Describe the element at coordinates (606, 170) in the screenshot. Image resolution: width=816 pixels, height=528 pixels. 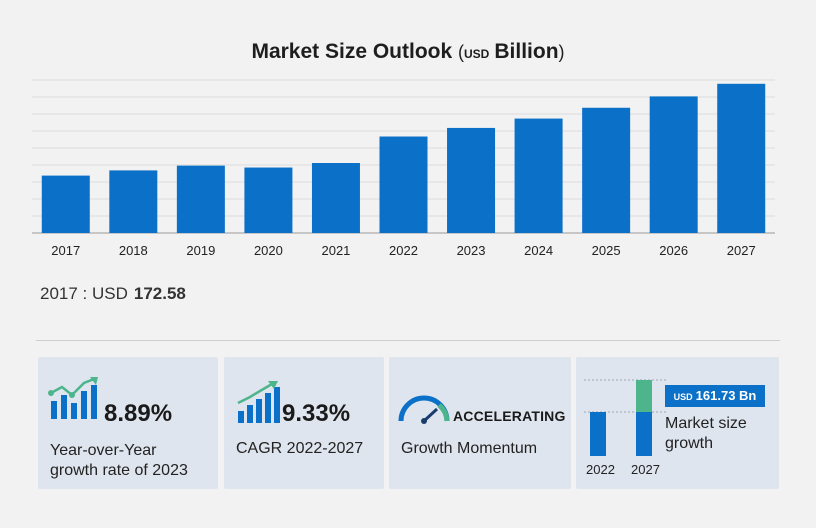
I see `bar-2025` at that location.